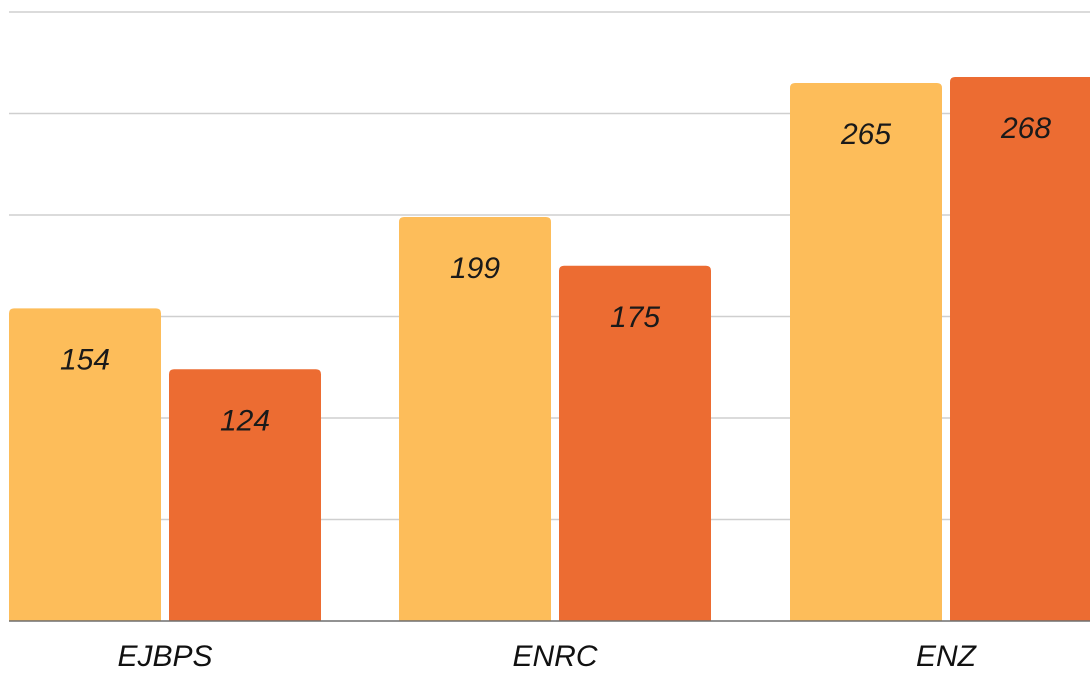  Describe the element at coordinates (164, 656) in the screenshot. I see `category-label-ejbps: EJBPS` at that location.